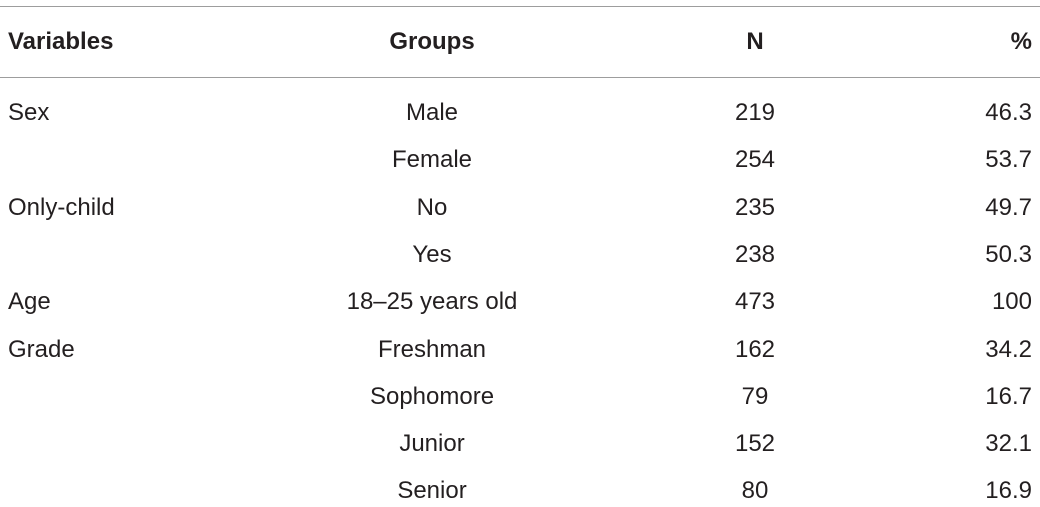 Image resolution: width=1040 pixels, height=507 pixels. I want to click on variable-cell: Age, so click(29, 302).